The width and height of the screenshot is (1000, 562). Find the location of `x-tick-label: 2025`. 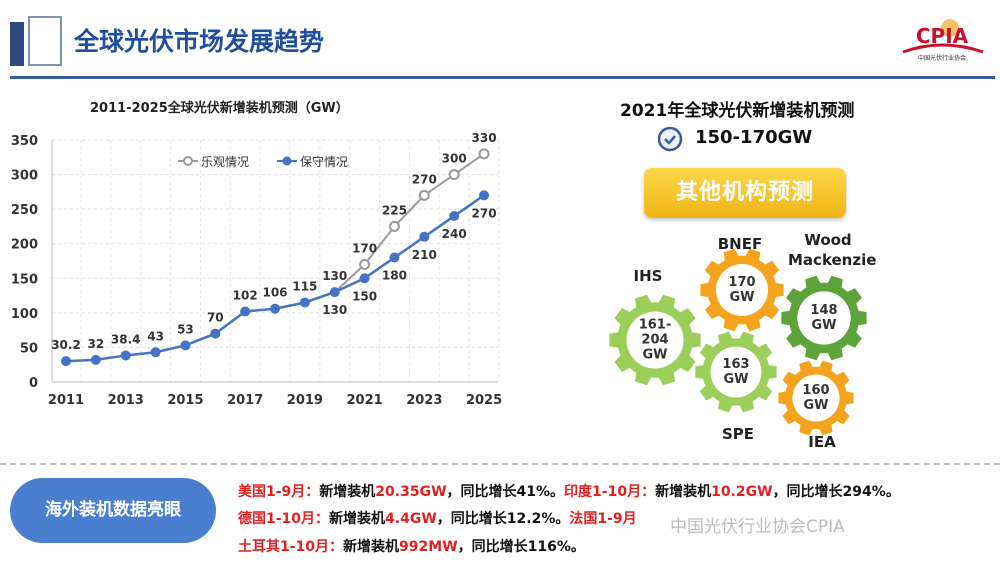

x-tick-label: 2025 is located at coordinates (484, 400).